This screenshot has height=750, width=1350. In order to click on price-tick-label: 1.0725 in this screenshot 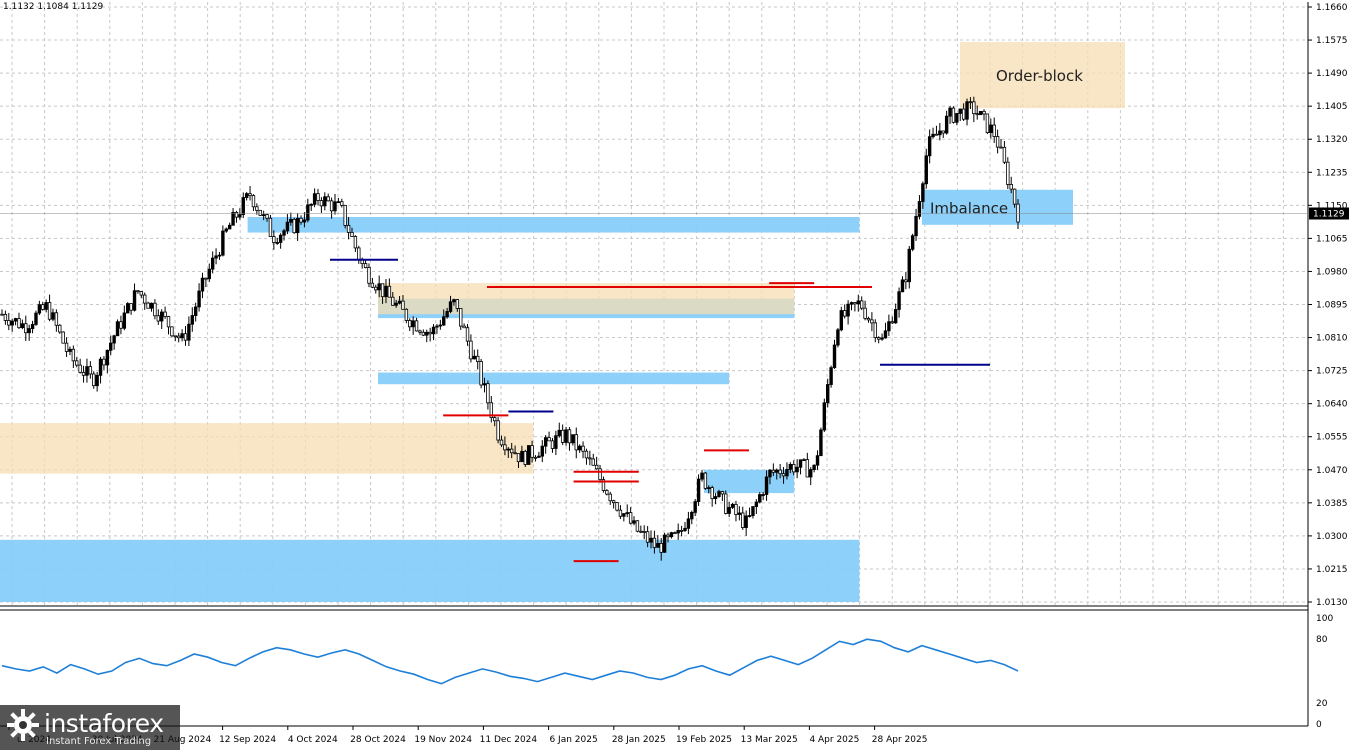, I will do `click(1332, 372)`.